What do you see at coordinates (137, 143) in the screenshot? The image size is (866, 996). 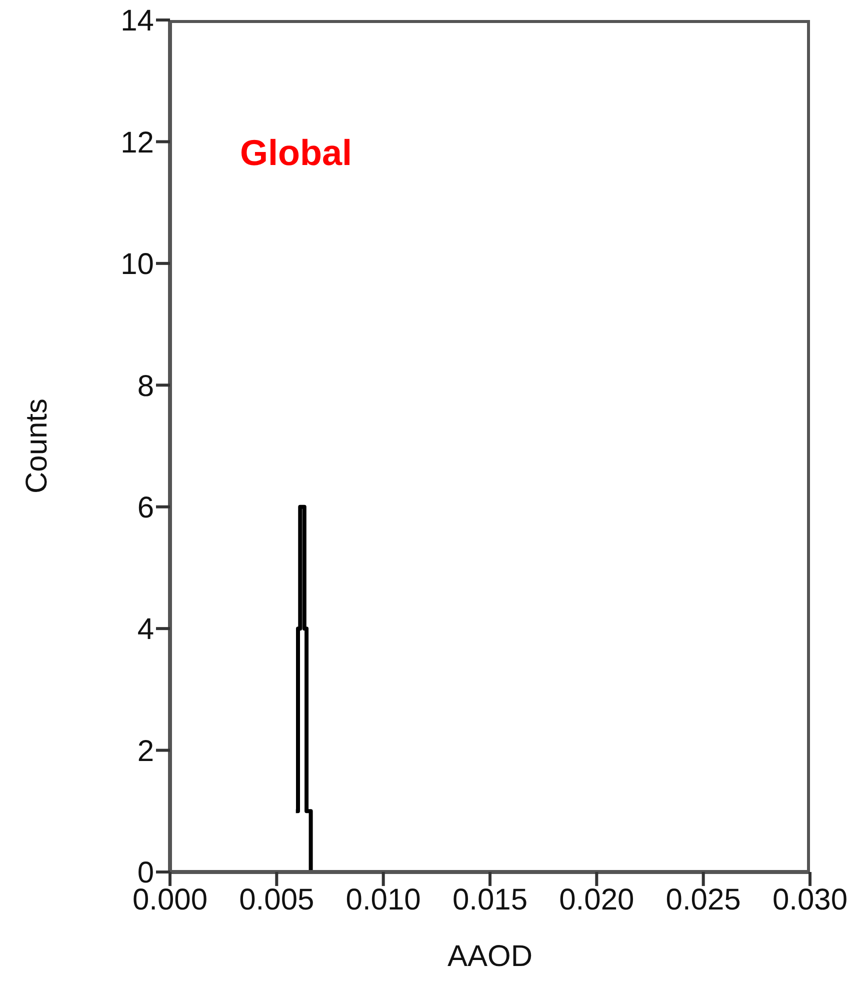 I see `y-tick-label: 12` at bounding box center [137, 143].